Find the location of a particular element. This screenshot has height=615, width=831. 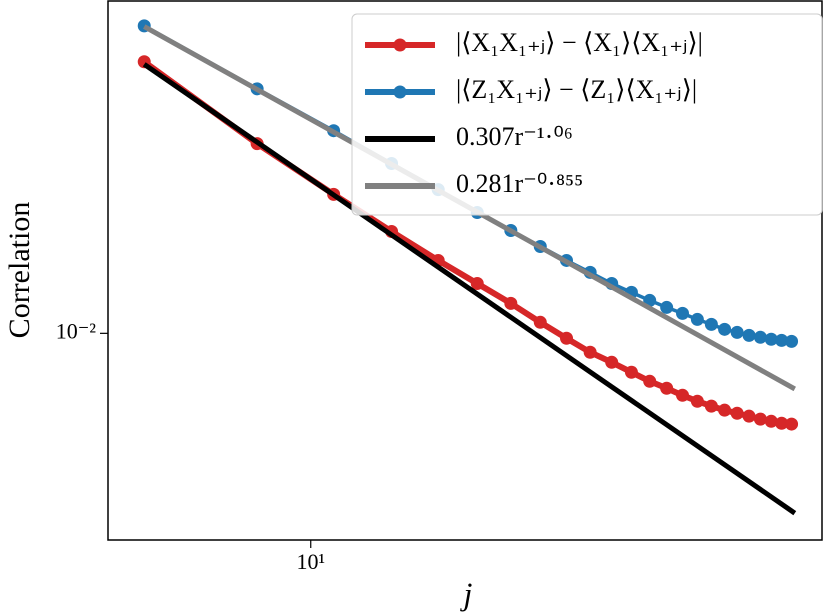

x-axis-label: j is located at coordinates (466, 593).